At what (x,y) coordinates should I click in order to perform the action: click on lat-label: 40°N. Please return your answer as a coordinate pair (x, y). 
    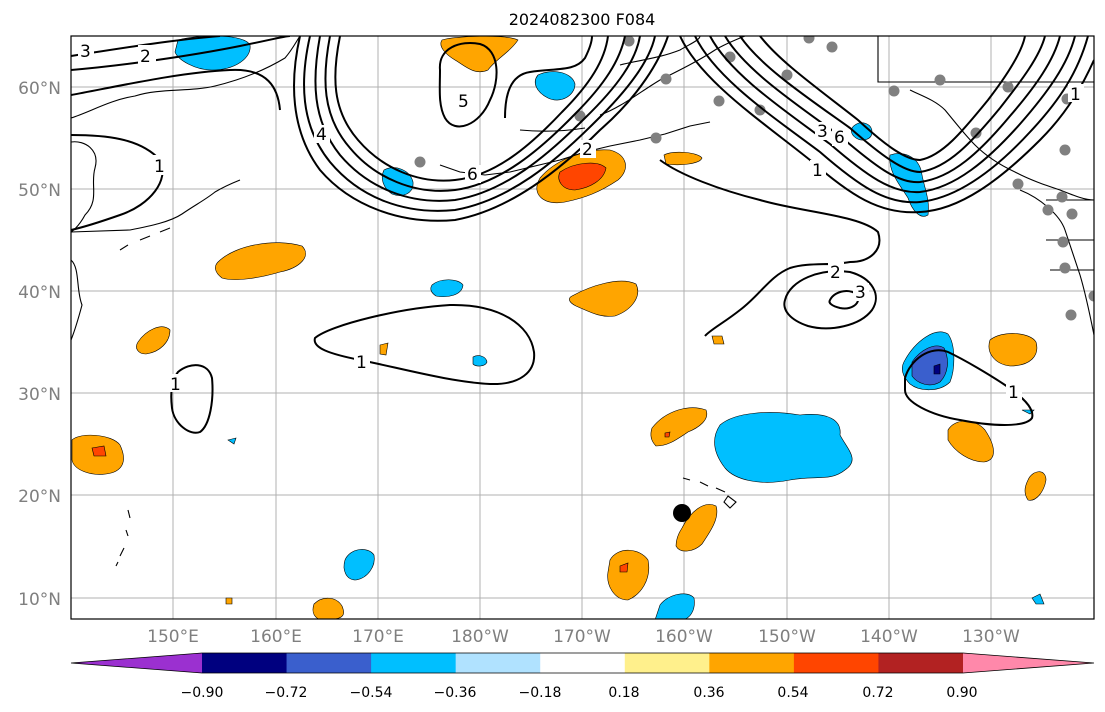
    Looking at the image, I should click on (39, 293).